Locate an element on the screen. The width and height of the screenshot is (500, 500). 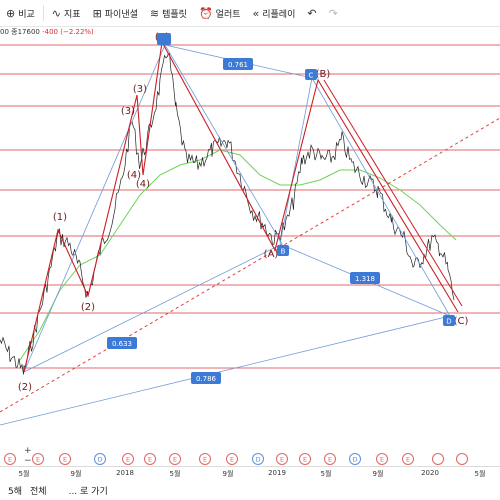
template-button: ≋ 템플릿 is located at coordinates (168, 13).